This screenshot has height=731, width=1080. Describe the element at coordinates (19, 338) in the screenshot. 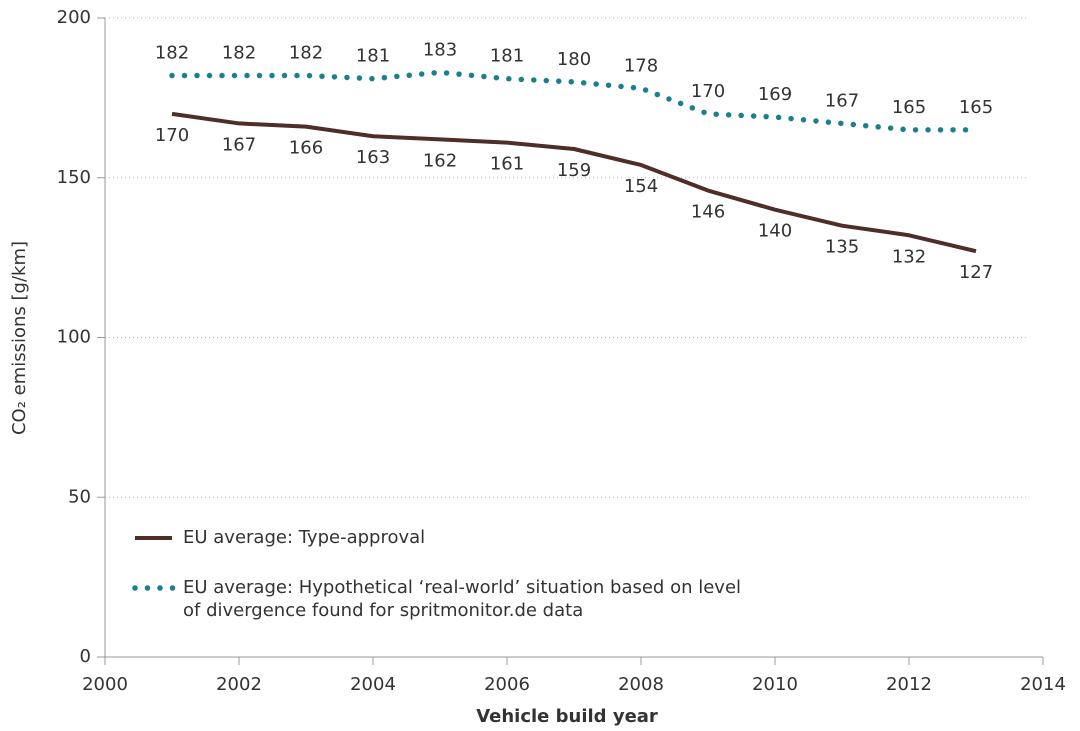

I see `y-axis-label: CO₂ emissions [g/km]` at that location.